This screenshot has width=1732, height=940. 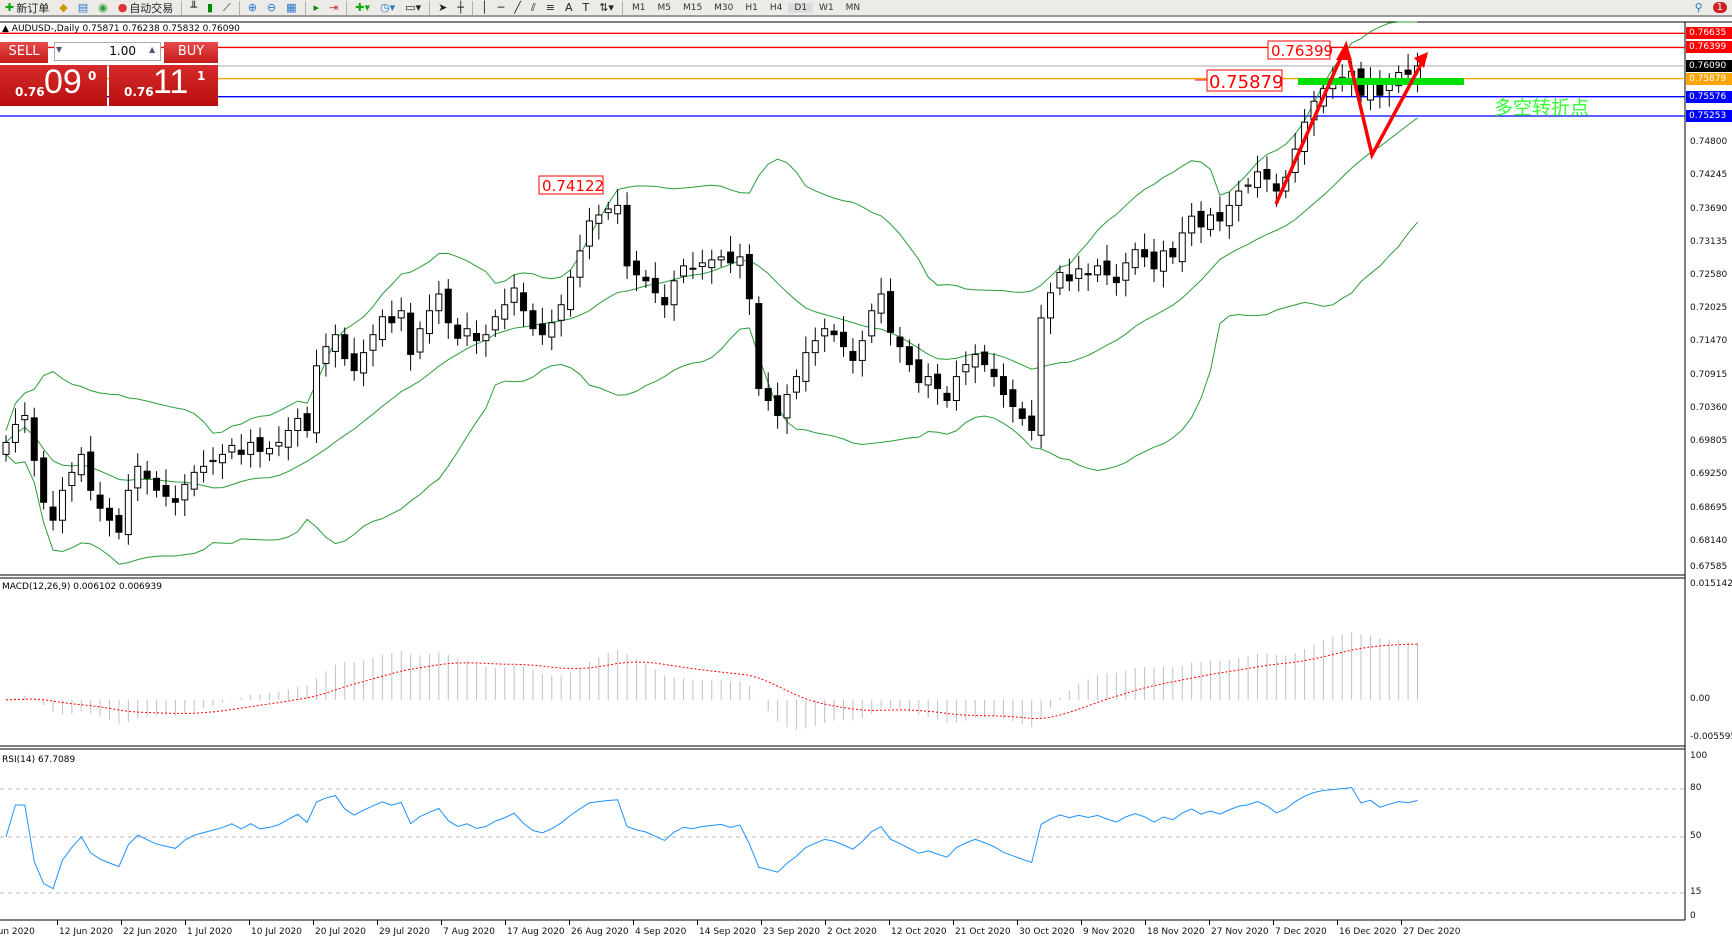 I want to click on arrows-icon: ⇅▾, so click(x=606, y=7).